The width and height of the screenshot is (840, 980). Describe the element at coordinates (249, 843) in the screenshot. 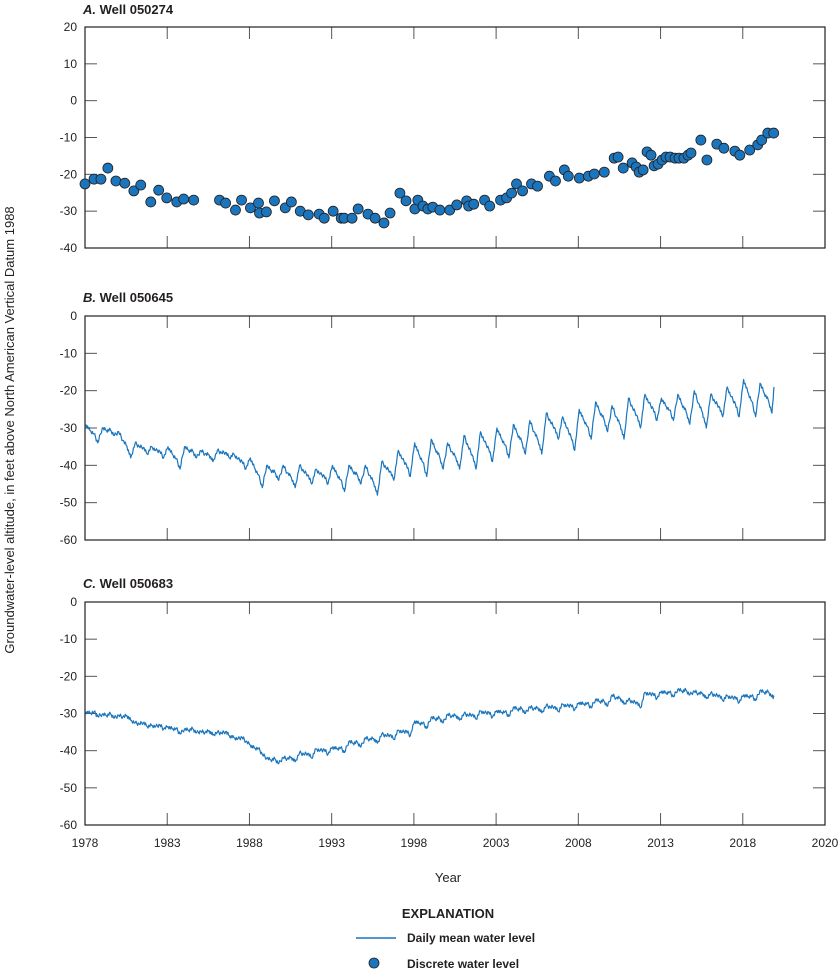

I see `x-tick-label: 1988` at that location.